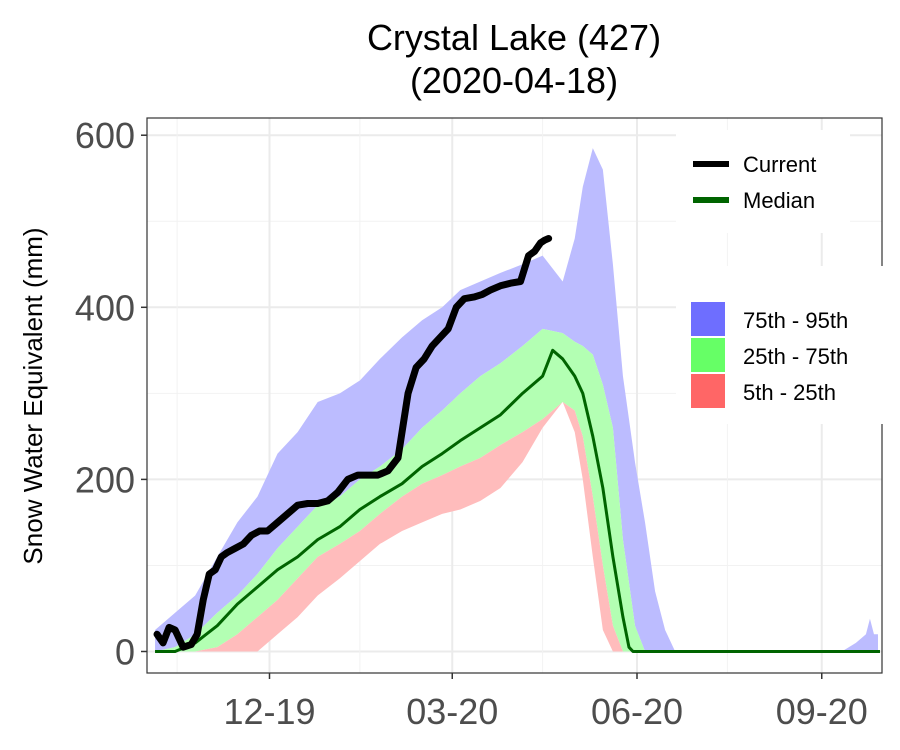 The image size is (900, 750). Describe the element at coordinates (708, 391) in the screenshot. I see `legend-swatch-p5-p25` at that location.